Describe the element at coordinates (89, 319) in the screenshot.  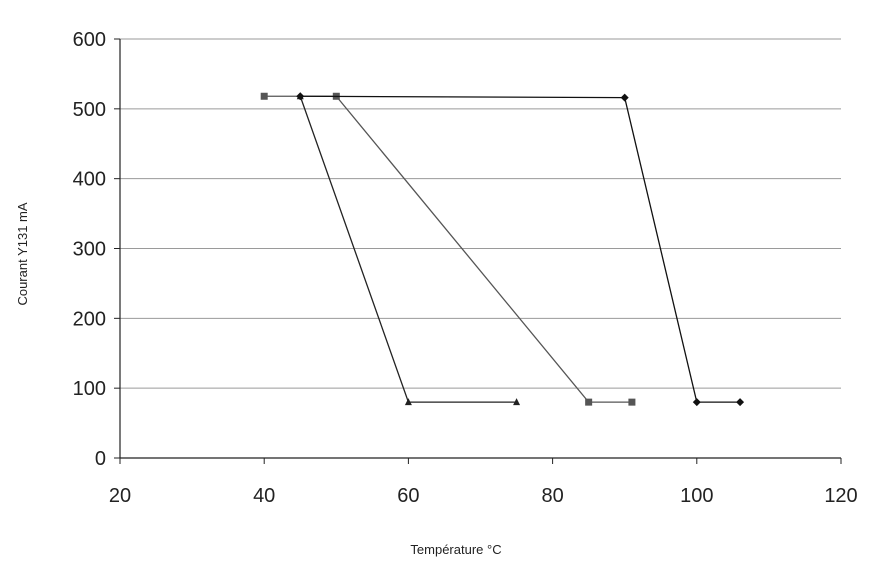
I see `y-tick-label: 200` at that location.